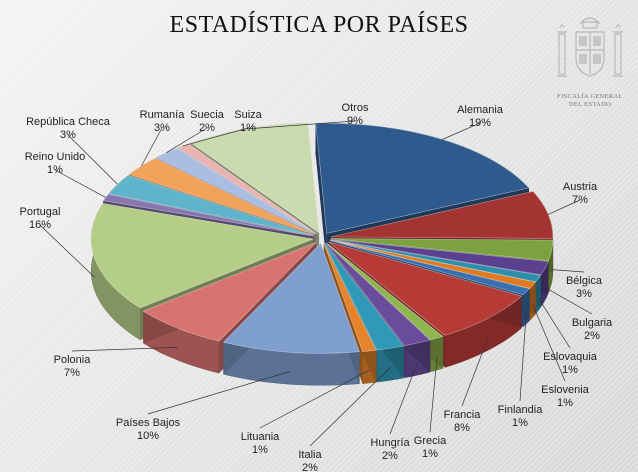 The image size is (638, 472). I want to click on leader-eslovenia, so click(549, 343).